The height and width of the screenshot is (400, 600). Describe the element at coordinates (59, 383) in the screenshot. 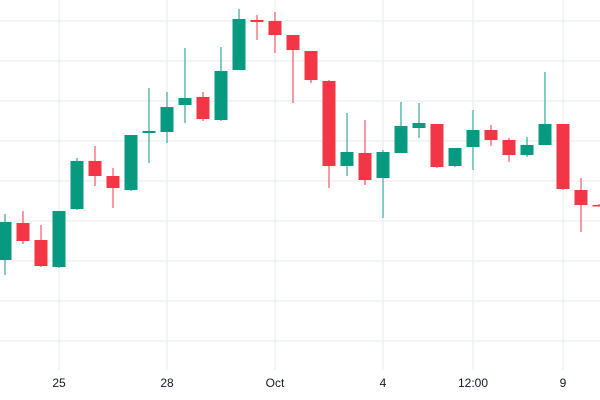

I see `x-tick-label: 25` at that location.